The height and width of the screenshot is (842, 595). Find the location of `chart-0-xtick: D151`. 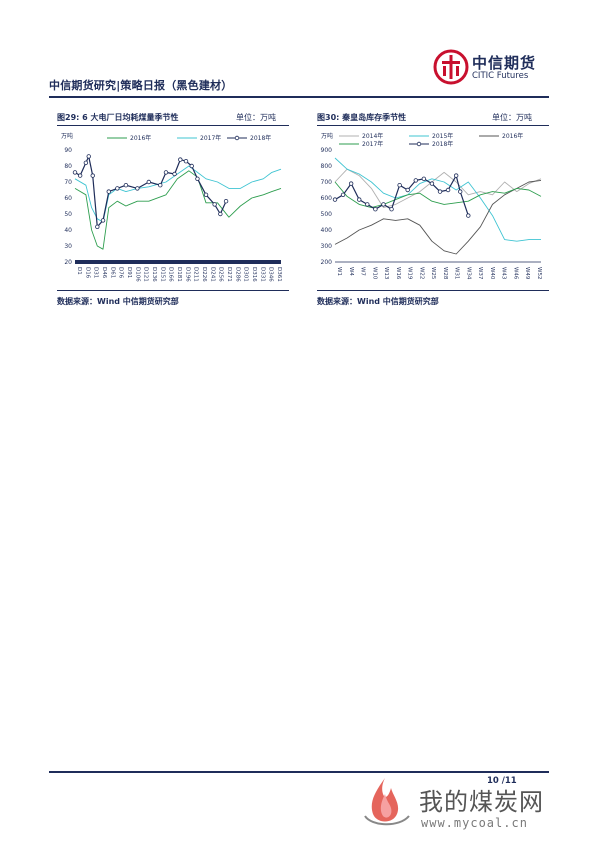

chart-0-xtick: D151 is located at coordinates (162, 274).